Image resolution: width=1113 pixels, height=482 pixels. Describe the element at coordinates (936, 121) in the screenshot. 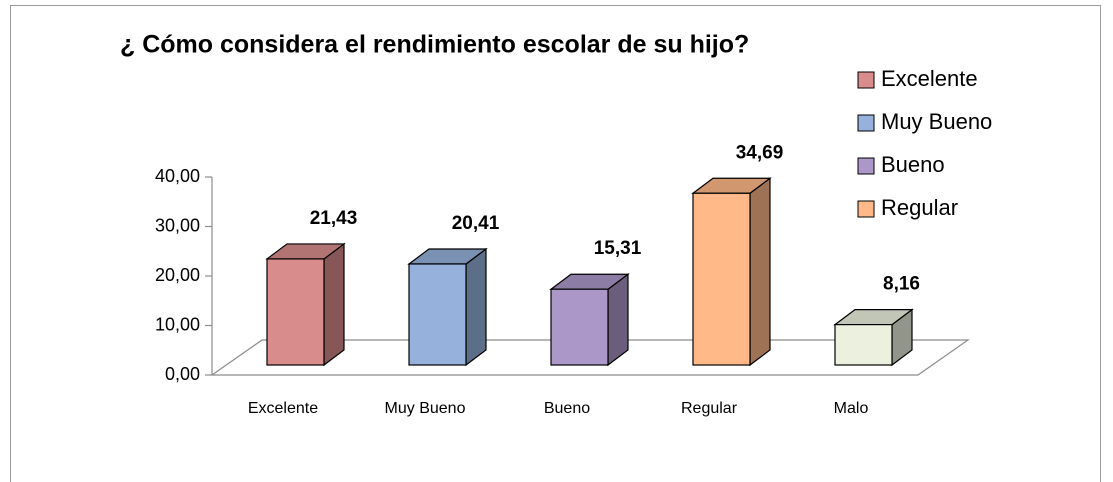

I see `legend-label: Muy Bueno` at that location.